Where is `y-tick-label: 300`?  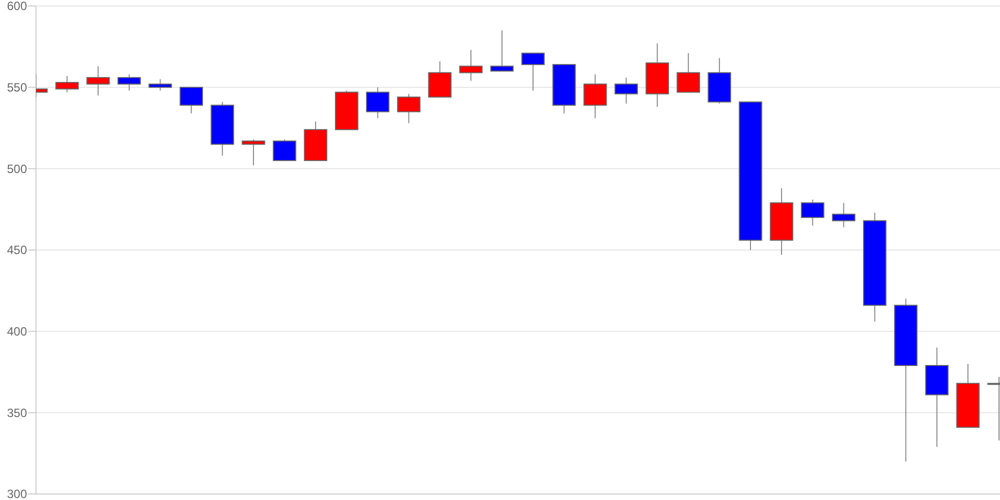 y-tick-label: 300 is located at coordinates (17, 493).